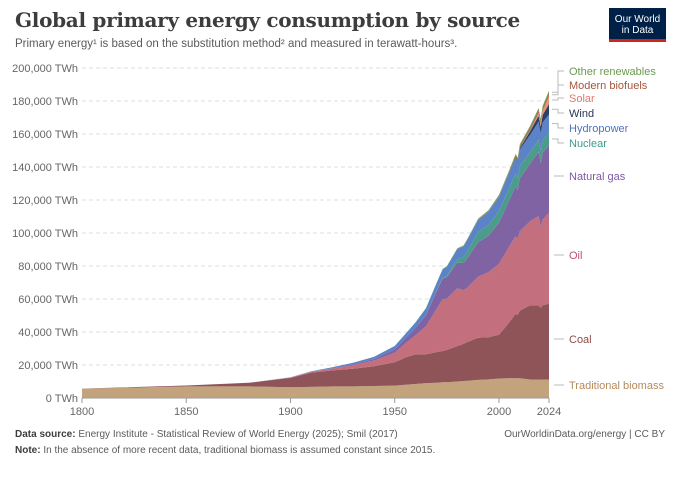  What do you see at coordinates (62, 399) in the screenshot?
I see `y-tick-label: 0 TWh` at bounding box center [62, 399].